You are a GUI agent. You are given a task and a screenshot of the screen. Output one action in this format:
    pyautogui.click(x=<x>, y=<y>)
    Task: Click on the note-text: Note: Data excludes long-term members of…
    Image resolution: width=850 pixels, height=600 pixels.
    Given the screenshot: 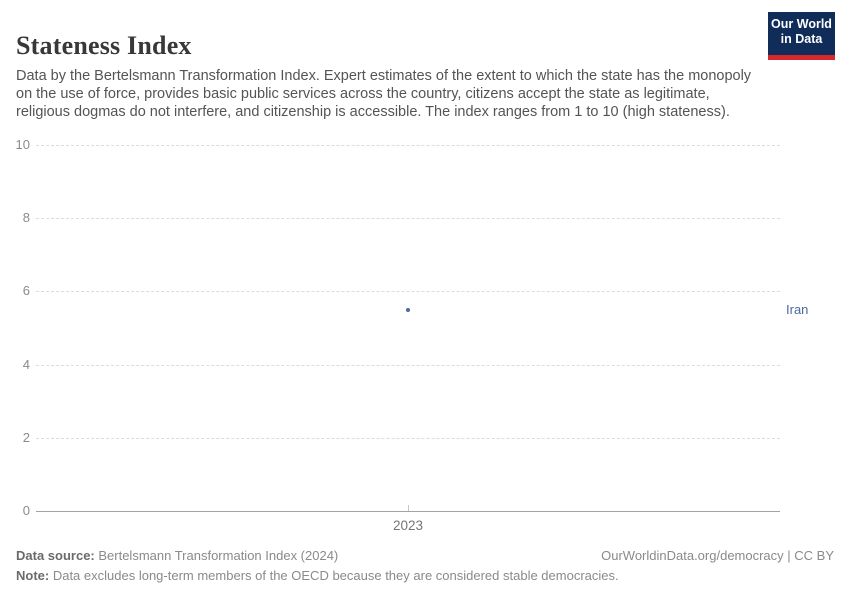 What is the action you would take?
    pyautogui.click(x=317, y=575)
    